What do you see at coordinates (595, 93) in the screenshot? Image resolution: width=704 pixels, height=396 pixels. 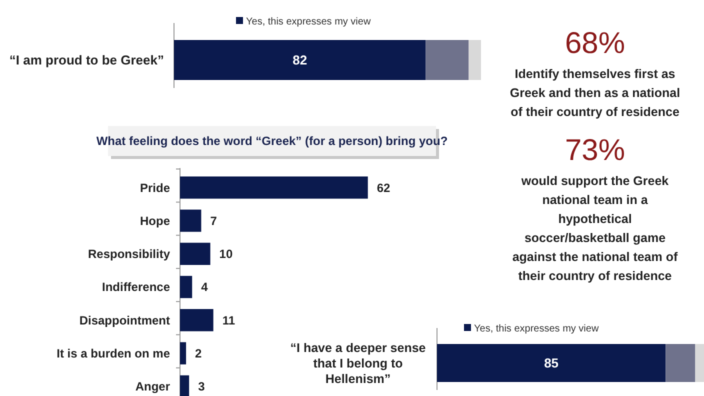 I see `text: Identify themselves first as Greek and then as a national of their country of residence` at bounding box center [595, 93].